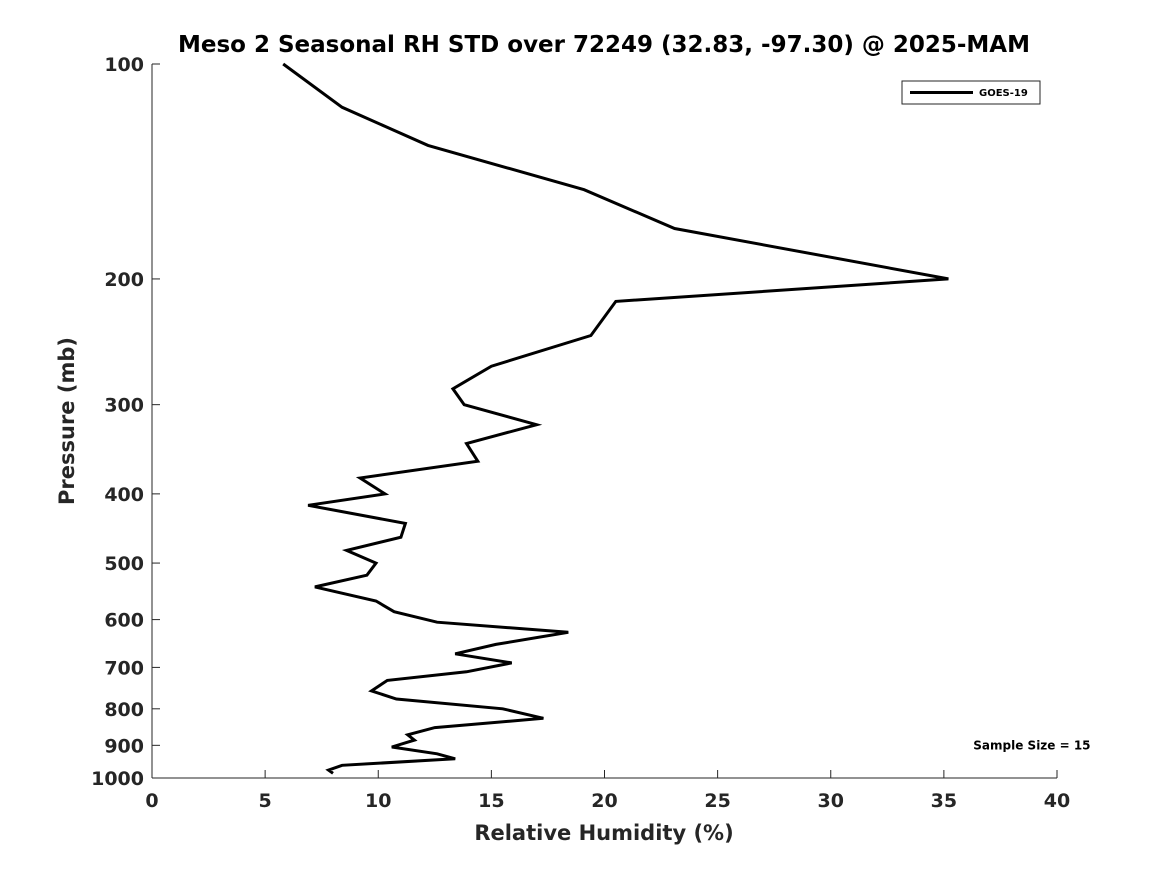 The image size is (1167, 875). I want to click on y-tick-label: 300, so click(124, 406).